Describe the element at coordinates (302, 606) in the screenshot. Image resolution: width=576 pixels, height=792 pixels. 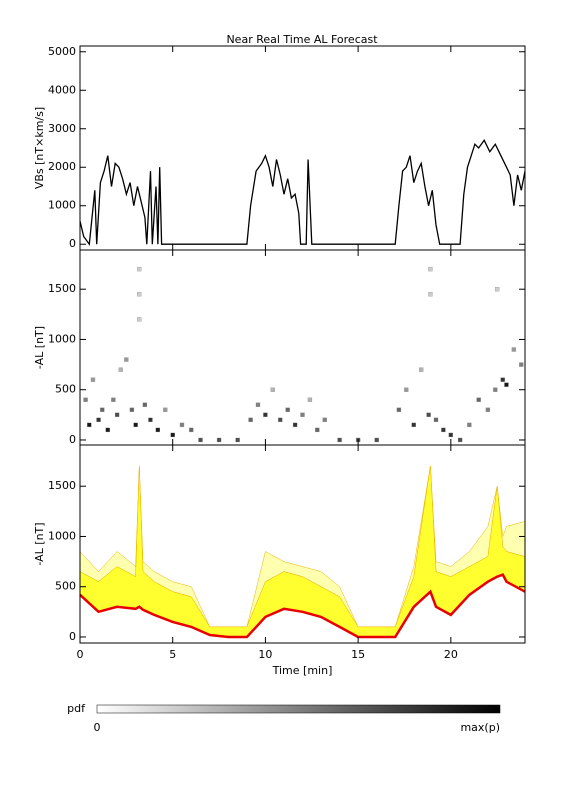
I see `median-line` at that location.